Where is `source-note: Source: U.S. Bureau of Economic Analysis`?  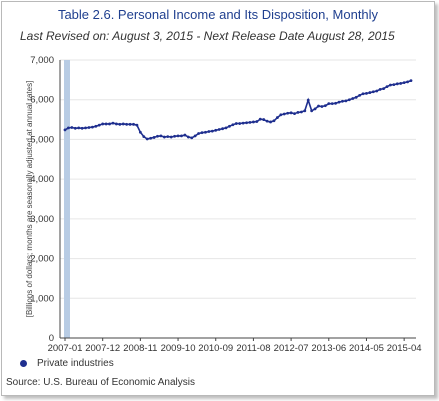
source-note: Source: U.S. Bureau of Economic Analysis is located at coordinates (100, 382).